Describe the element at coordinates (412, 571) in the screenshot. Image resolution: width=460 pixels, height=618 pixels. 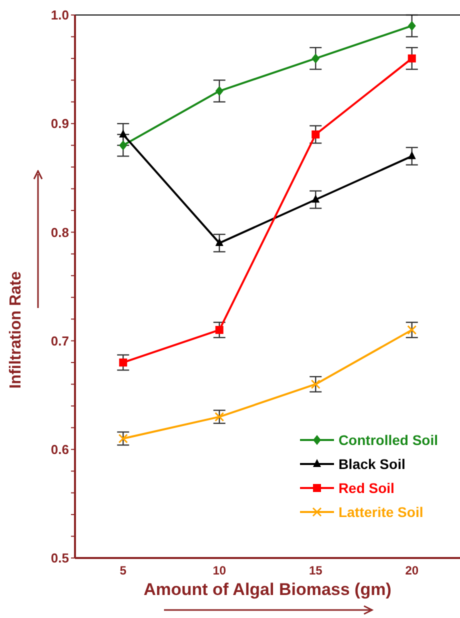
I see `x-tick-label: 20` at that location.